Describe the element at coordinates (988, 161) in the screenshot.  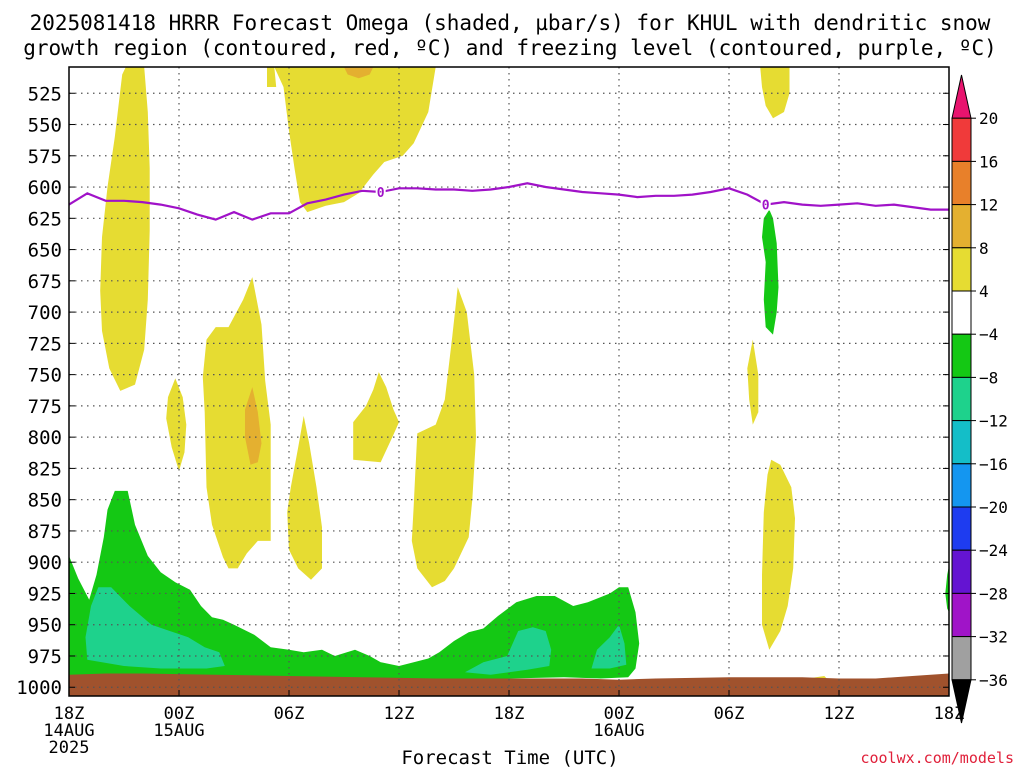
I see `colorbar-label: 16` at that location.